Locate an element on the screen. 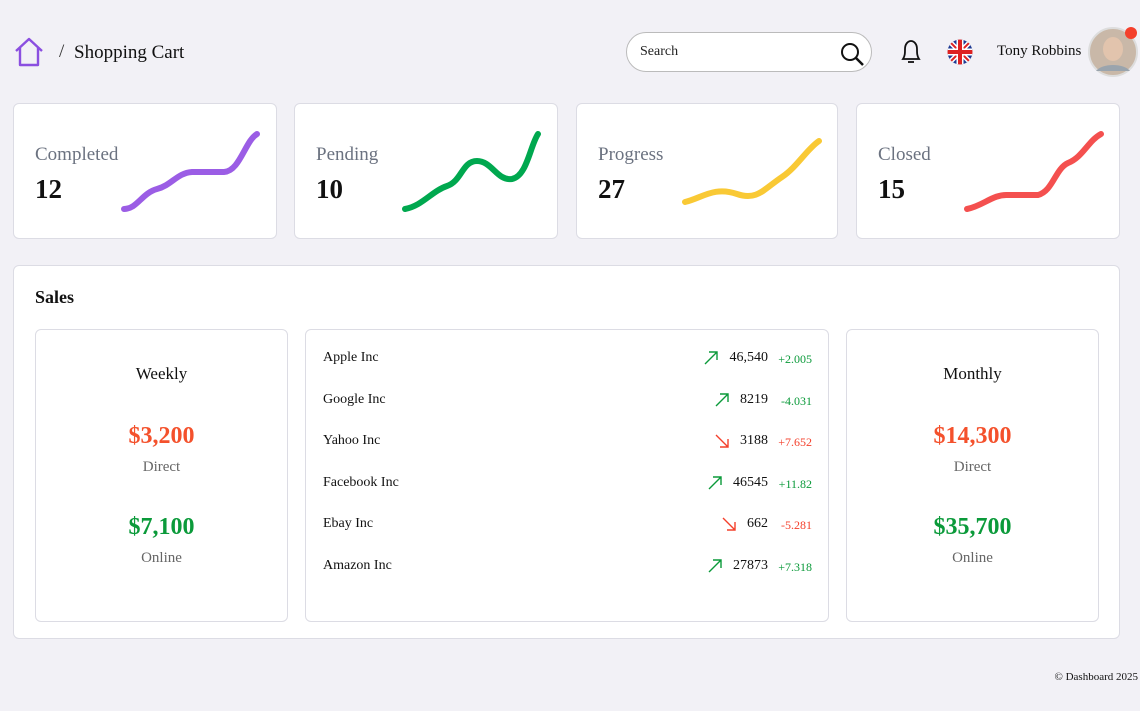 The height and width of the screenshot is (711, 1140). stock-value: 662 is located at coordinates (757, 524).